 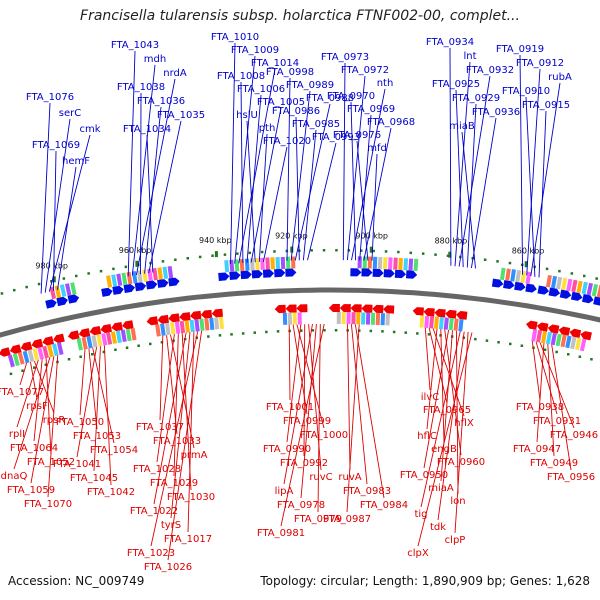 I want to click on forward-gene-label: FTA_1069, so click(x=56, y=145).